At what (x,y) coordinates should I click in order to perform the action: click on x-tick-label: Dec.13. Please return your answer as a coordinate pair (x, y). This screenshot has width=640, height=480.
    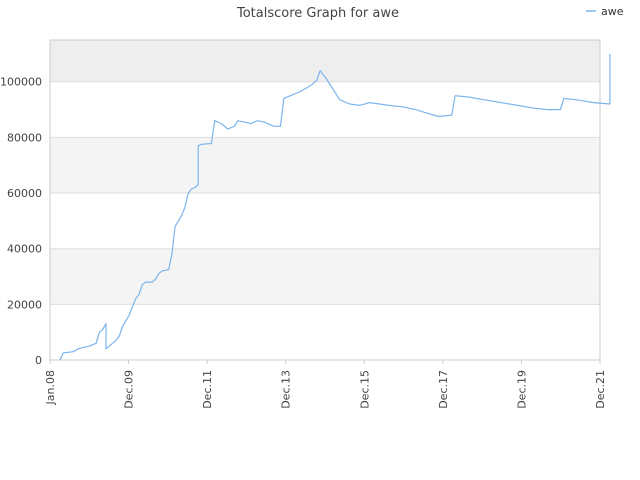
    Looking at the image, I should click on (286, 389).